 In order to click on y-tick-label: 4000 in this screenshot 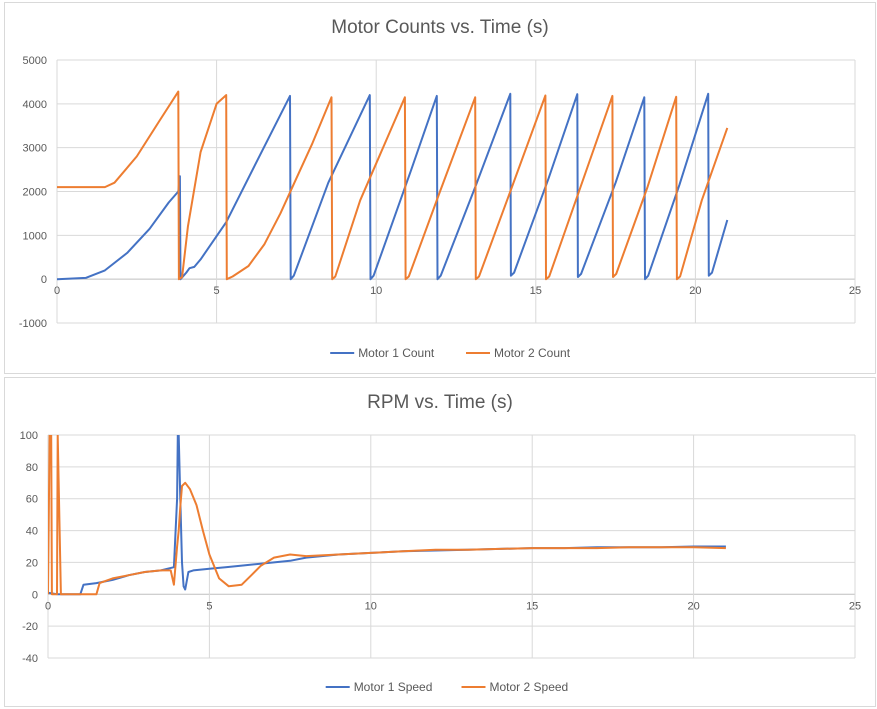, I will do `click(35, 105)`.